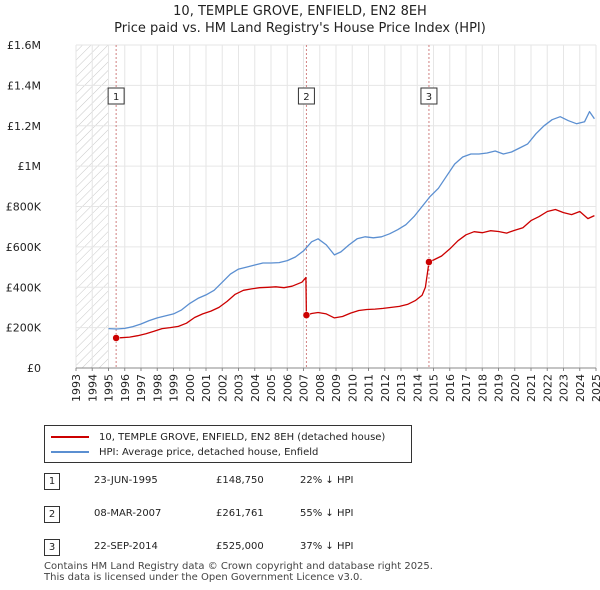 This screenshot has height=590, width=600. I want to click on x-tick-label: 2007, so click(304, 388).